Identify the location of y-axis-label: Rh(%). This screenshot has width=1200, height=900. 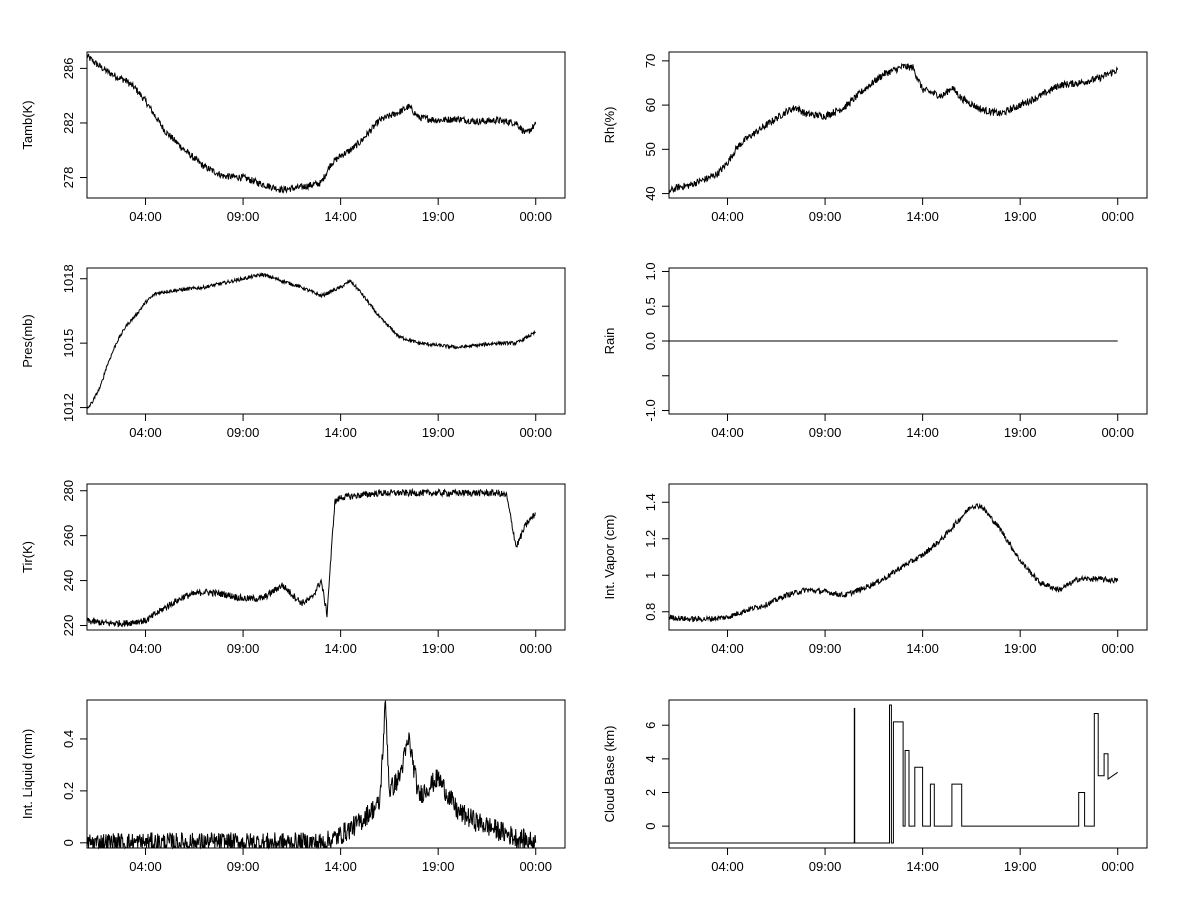
(609, 125).